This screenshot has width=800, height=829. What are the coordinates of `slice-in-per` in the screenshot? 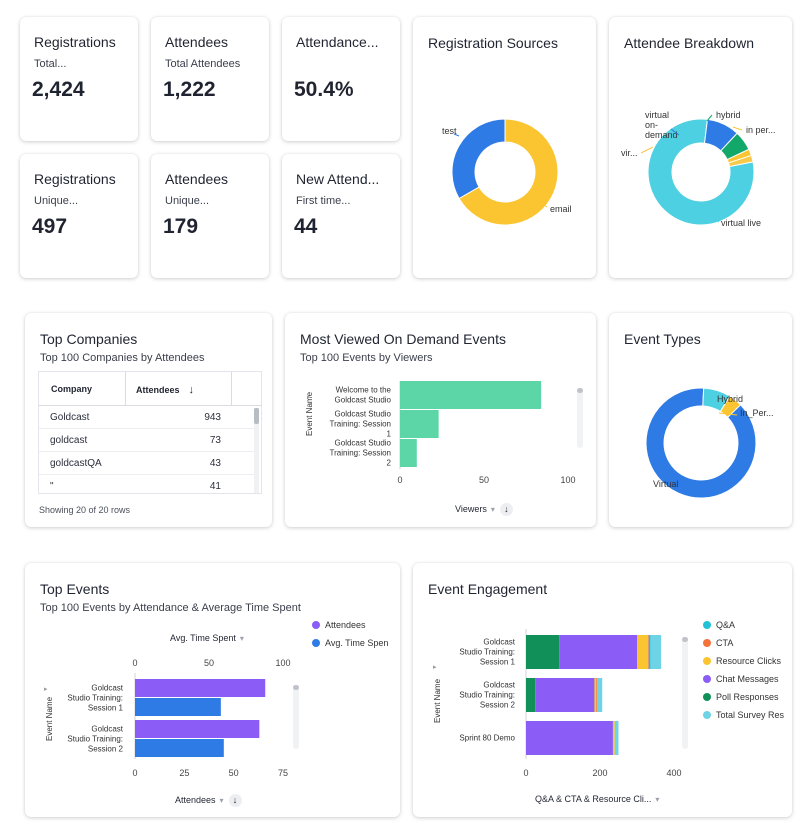 It's located at (730, 407).